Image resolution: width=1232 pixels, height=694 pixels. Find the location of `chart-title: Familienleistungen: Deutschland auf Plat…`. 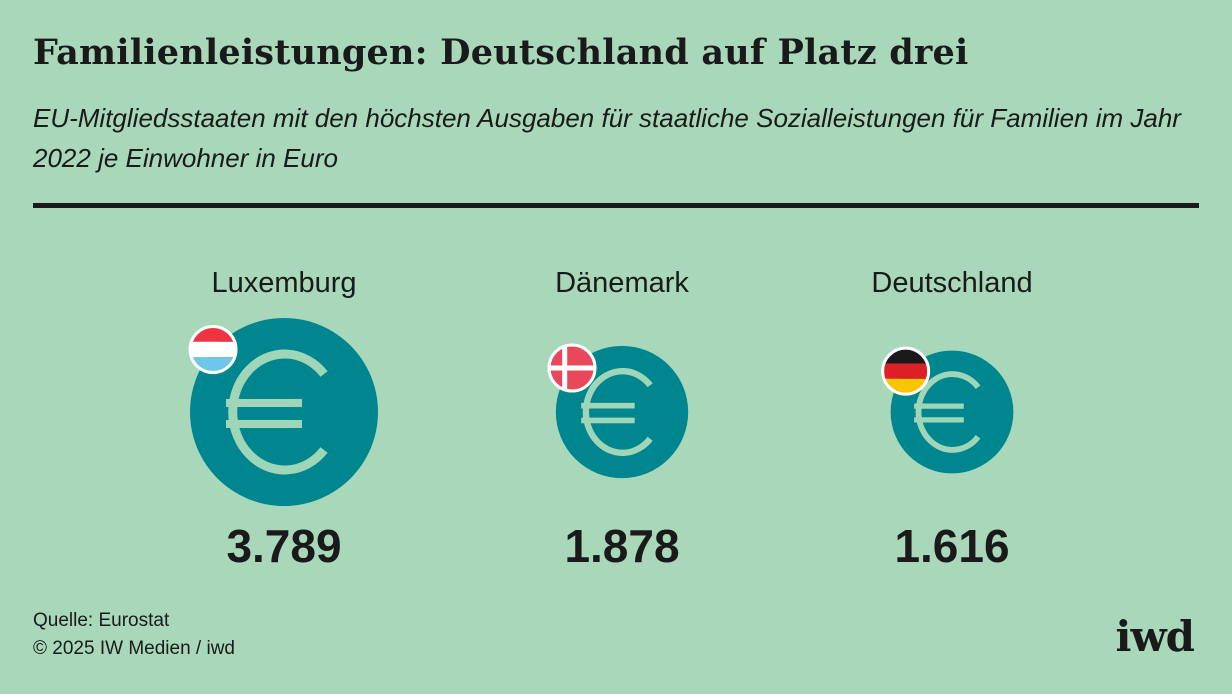

chart-title: Familienleistungen: Deutschland auf Plat… is located at coordinates (501, 52).